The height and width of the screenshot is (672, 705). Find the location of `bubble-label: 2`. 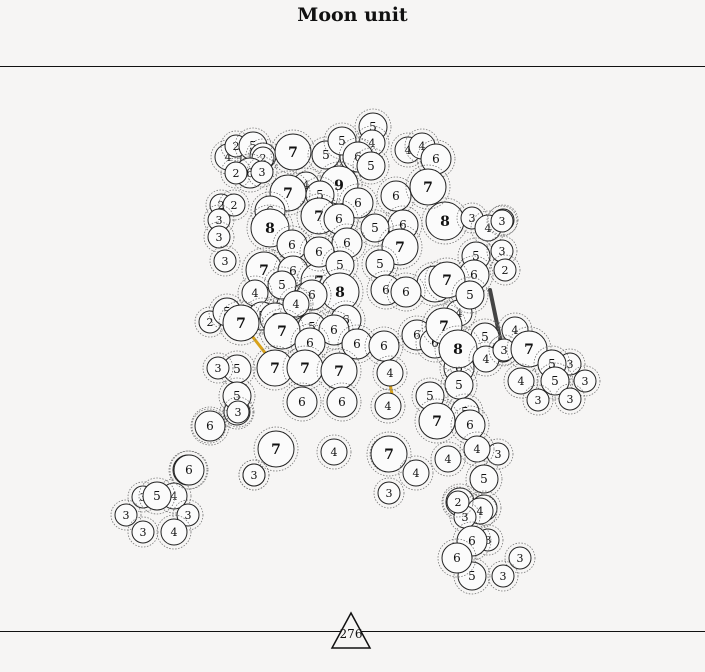

bubble-label: 2 is located at coordinates (458, 502).